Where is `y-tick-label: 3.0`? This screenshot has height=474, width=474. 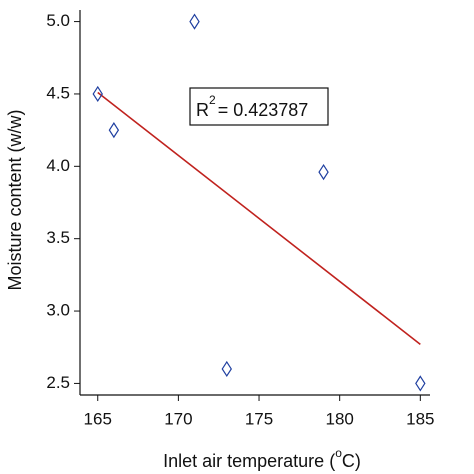
y-tick-label: 3.0 is located at coordinates (58, 310).